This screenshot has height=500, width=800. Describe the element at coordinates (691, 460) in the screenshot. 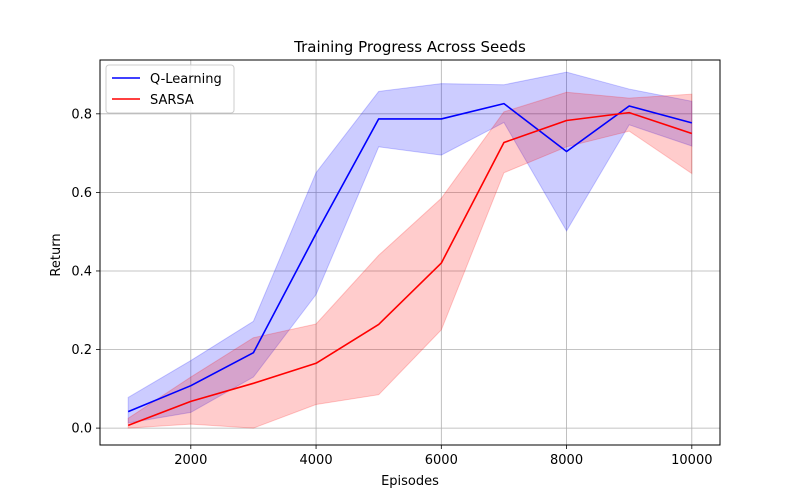

I see `x-tick-label: 10000` at that location.